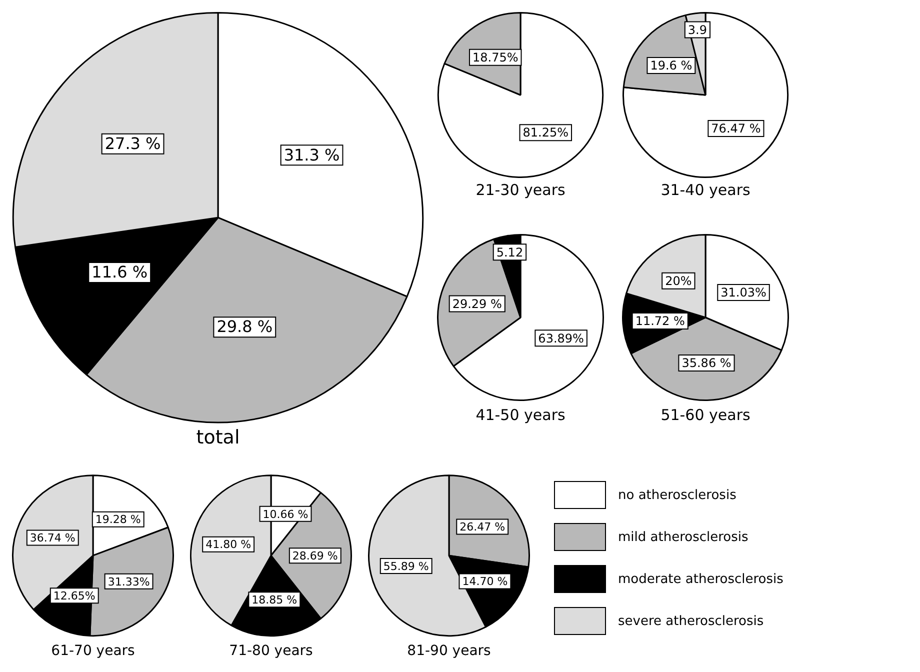 The height and width of the screenshot is (672, 920). I want to click on data-label: 19.6 %, so click(671, 65).